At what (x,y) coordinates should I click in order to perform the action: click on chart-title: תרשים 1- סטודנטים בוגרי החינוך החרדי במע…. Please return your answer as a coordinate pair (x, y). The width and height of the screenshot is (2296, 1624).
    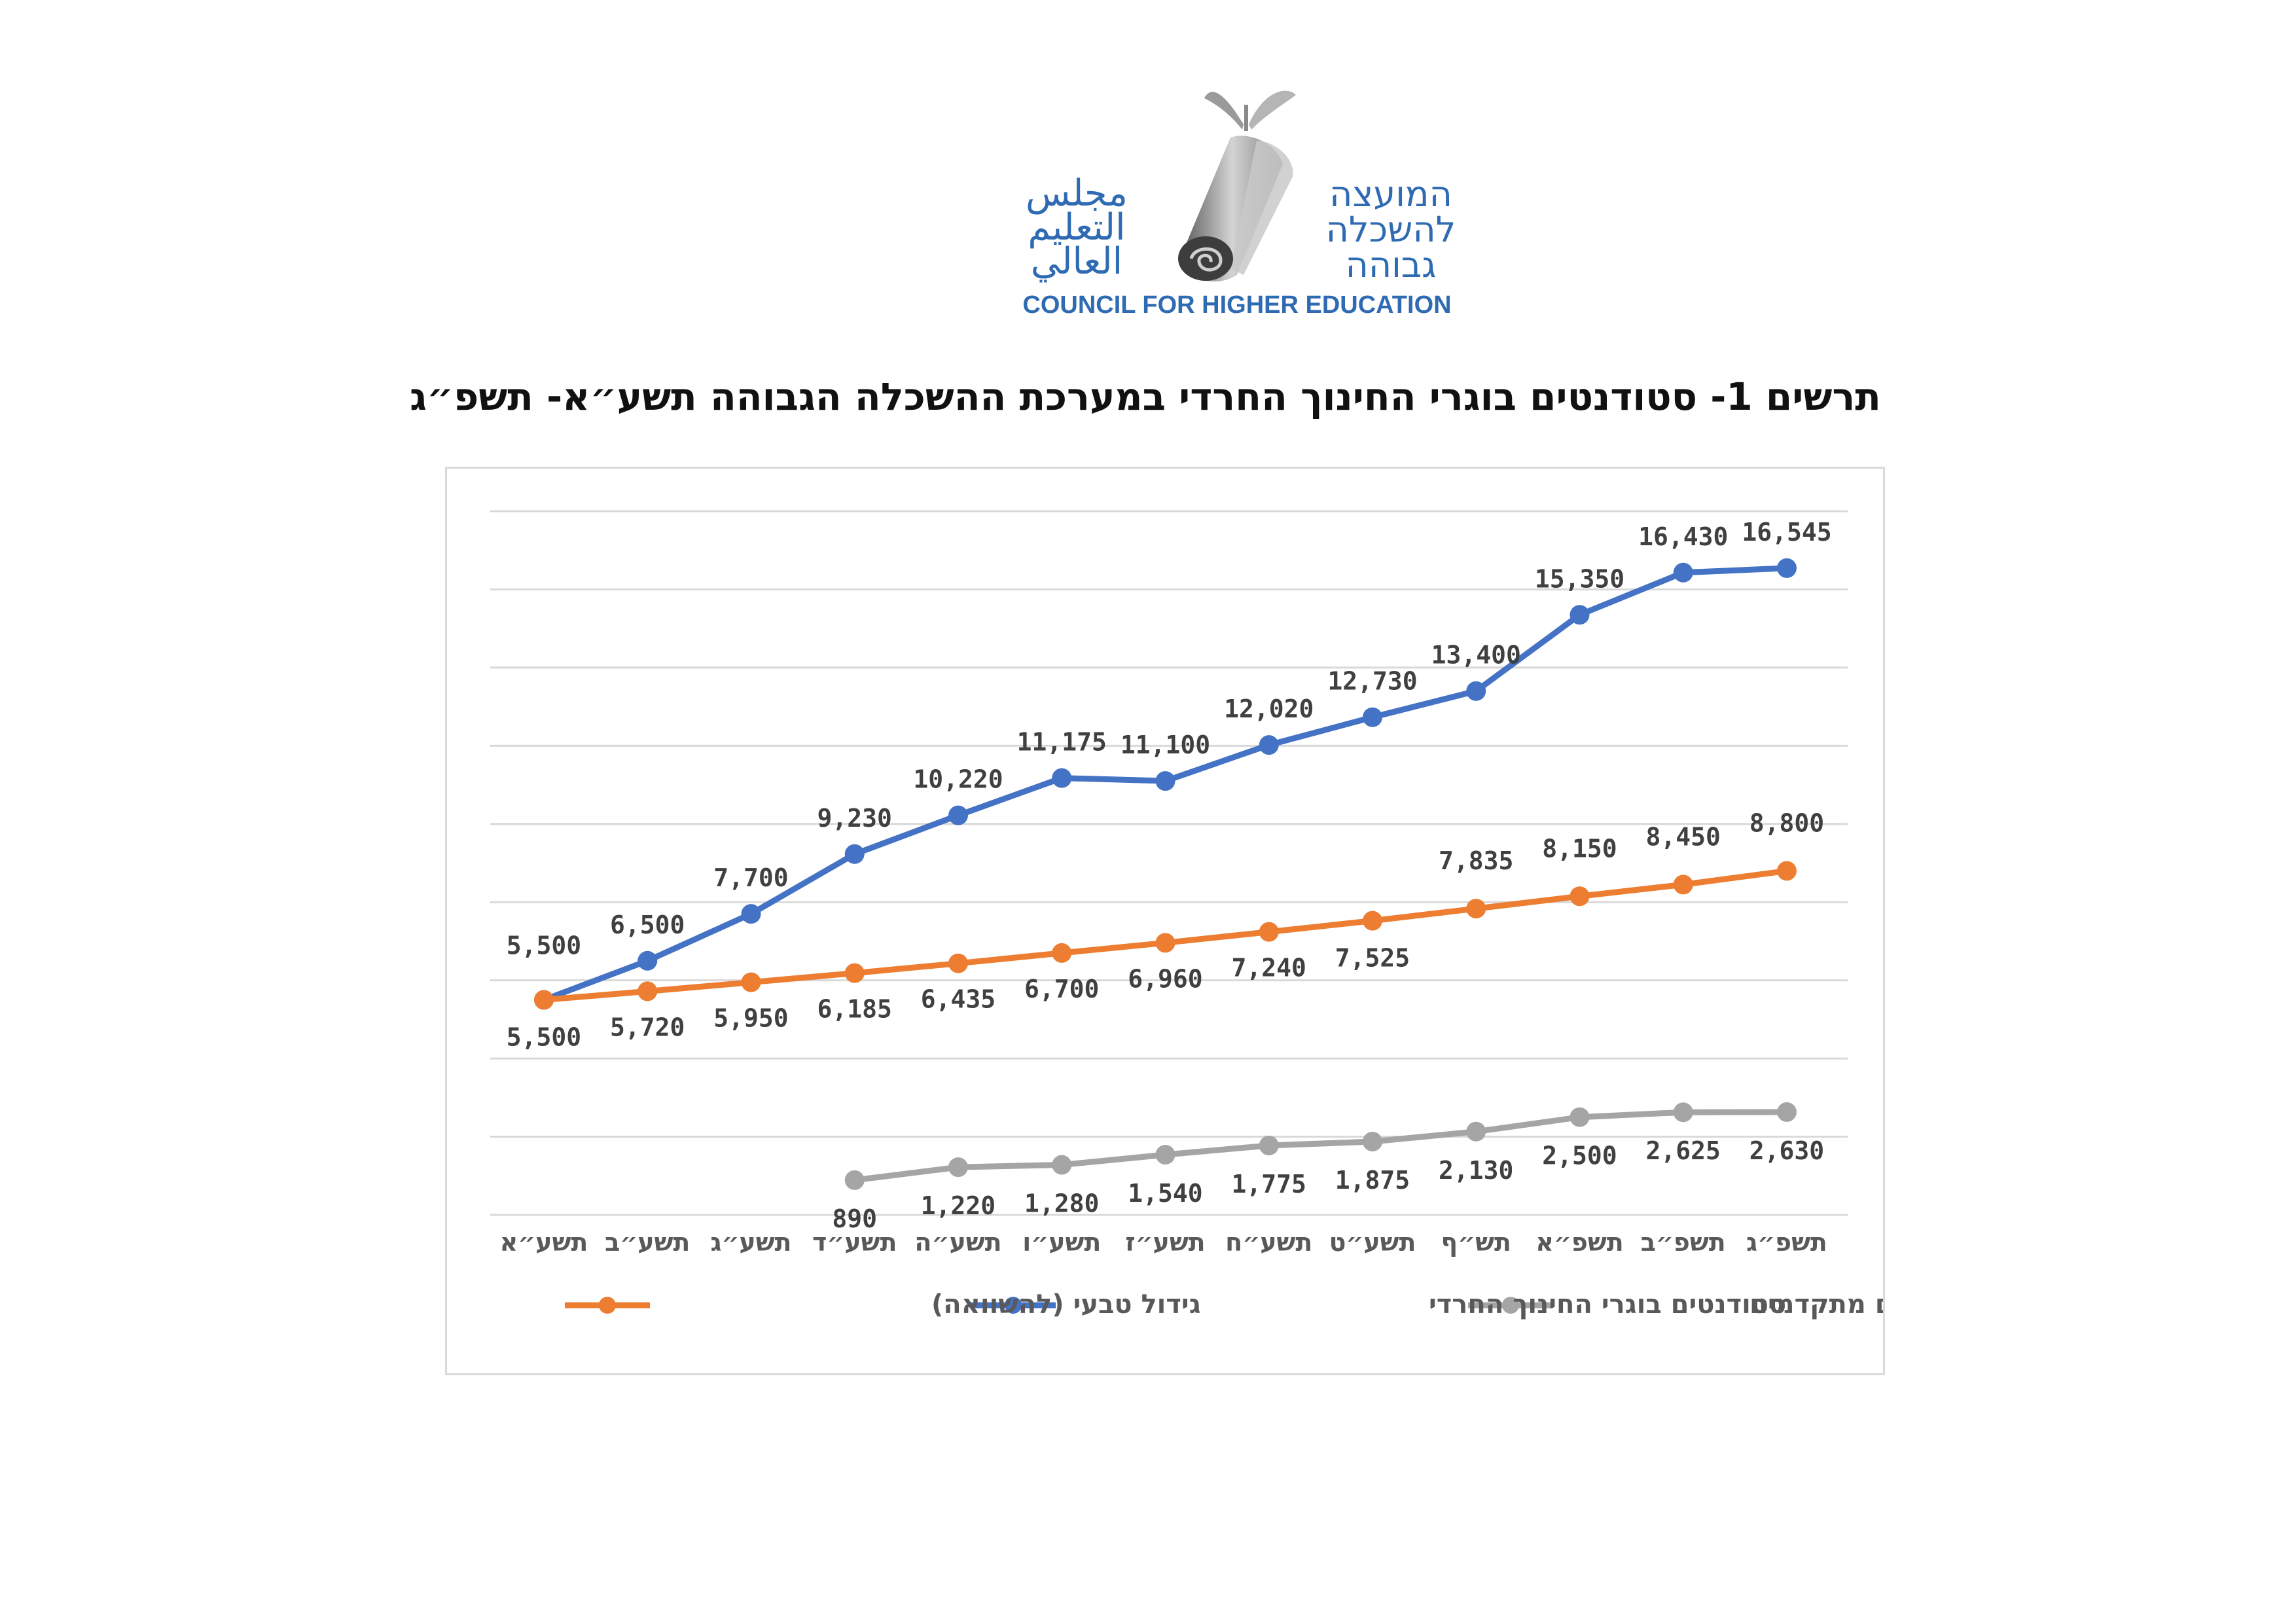
    Looking at the image, I should click on (1145, 396).